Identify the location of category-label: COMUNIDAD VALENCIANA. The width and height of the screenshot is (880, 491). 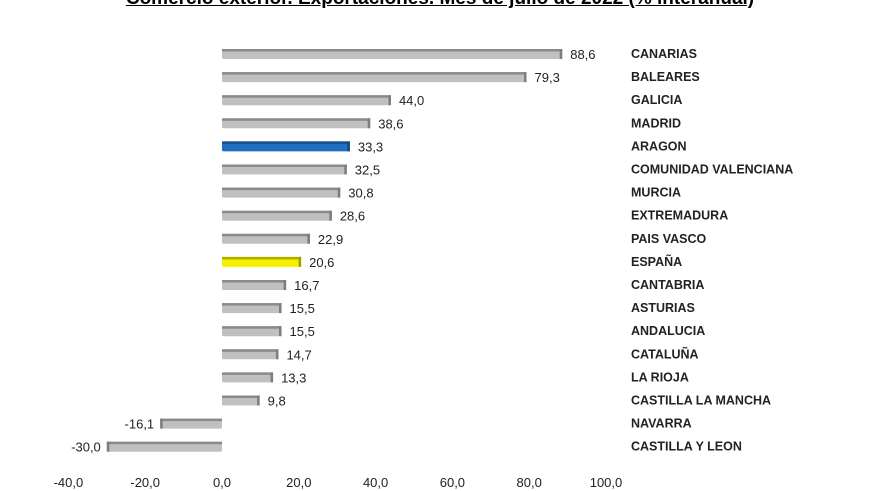
(712, 170).